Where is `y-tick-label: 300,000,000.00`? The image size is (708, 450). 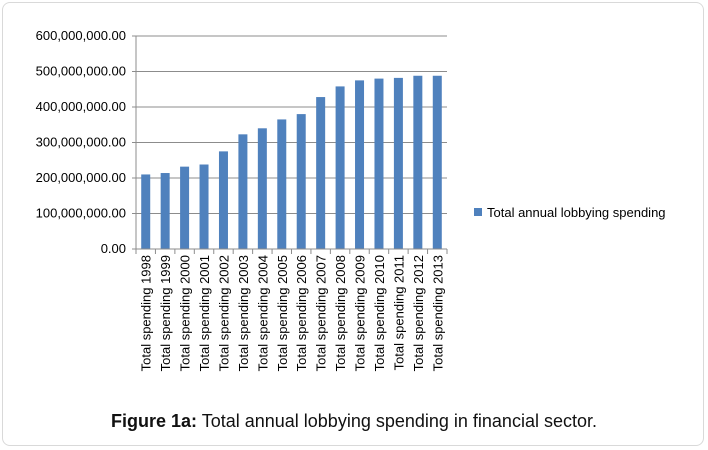
y-tick-label: 300,000,000.00 is located at coordinates (81, 142).